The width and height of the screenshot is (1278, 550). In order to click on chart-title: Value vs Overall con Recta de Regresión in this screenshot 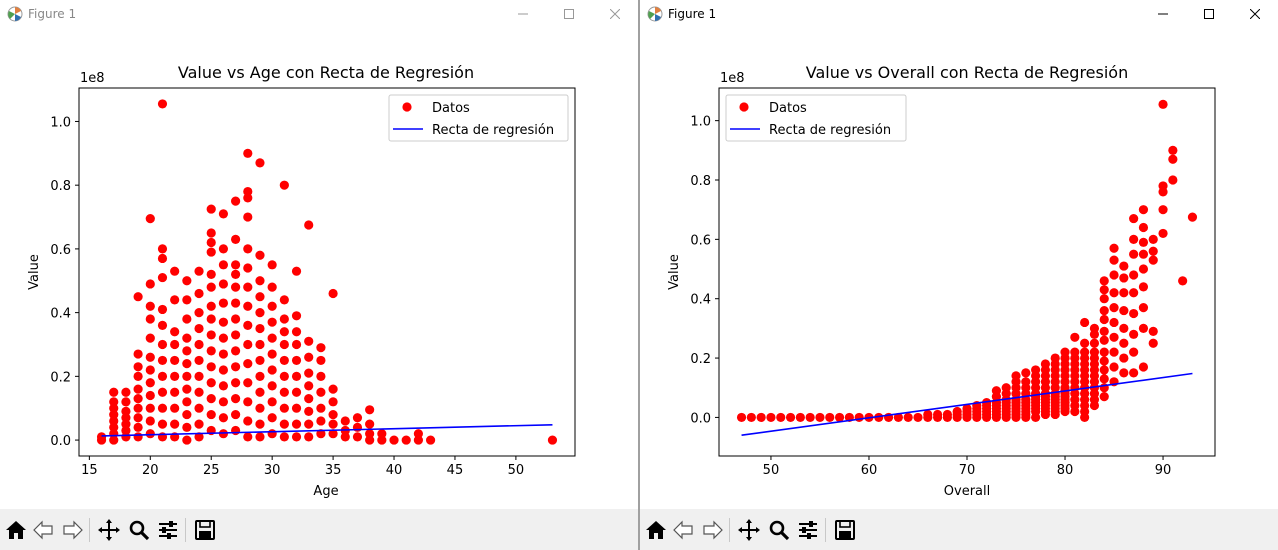, I will do `click(967, 72)`.